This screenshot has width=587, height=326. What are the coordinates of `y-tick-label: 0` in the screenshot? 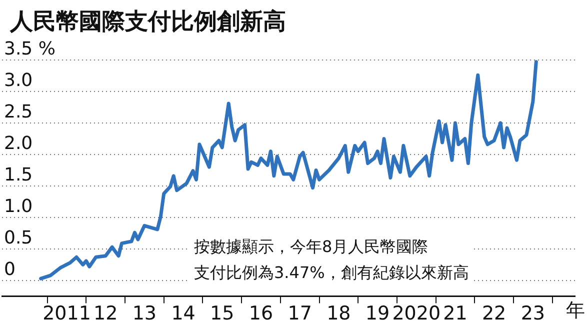 It's located at (10, 269).